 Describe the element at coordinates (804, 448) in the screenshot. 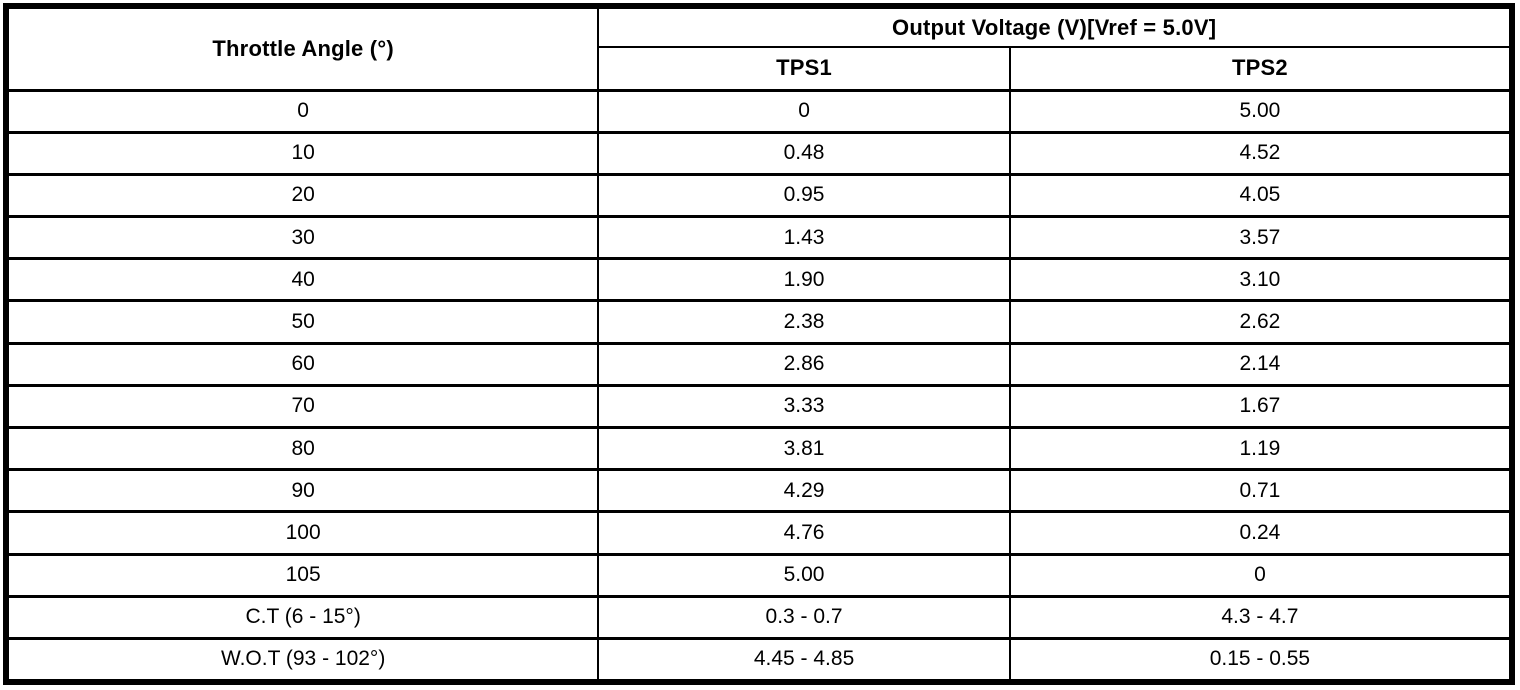

I see `cell-tps1: 3.81` at that location.